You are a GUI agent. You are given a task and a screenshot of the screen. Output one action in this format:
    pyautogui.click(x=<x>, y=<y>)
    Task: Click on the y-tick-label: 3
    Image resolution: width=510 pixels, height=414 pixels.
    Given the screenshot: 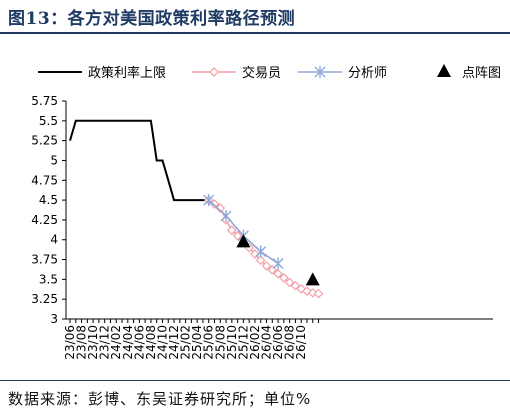 What is the action you would take?
    pyautogui.click(x=54, y=319)
    